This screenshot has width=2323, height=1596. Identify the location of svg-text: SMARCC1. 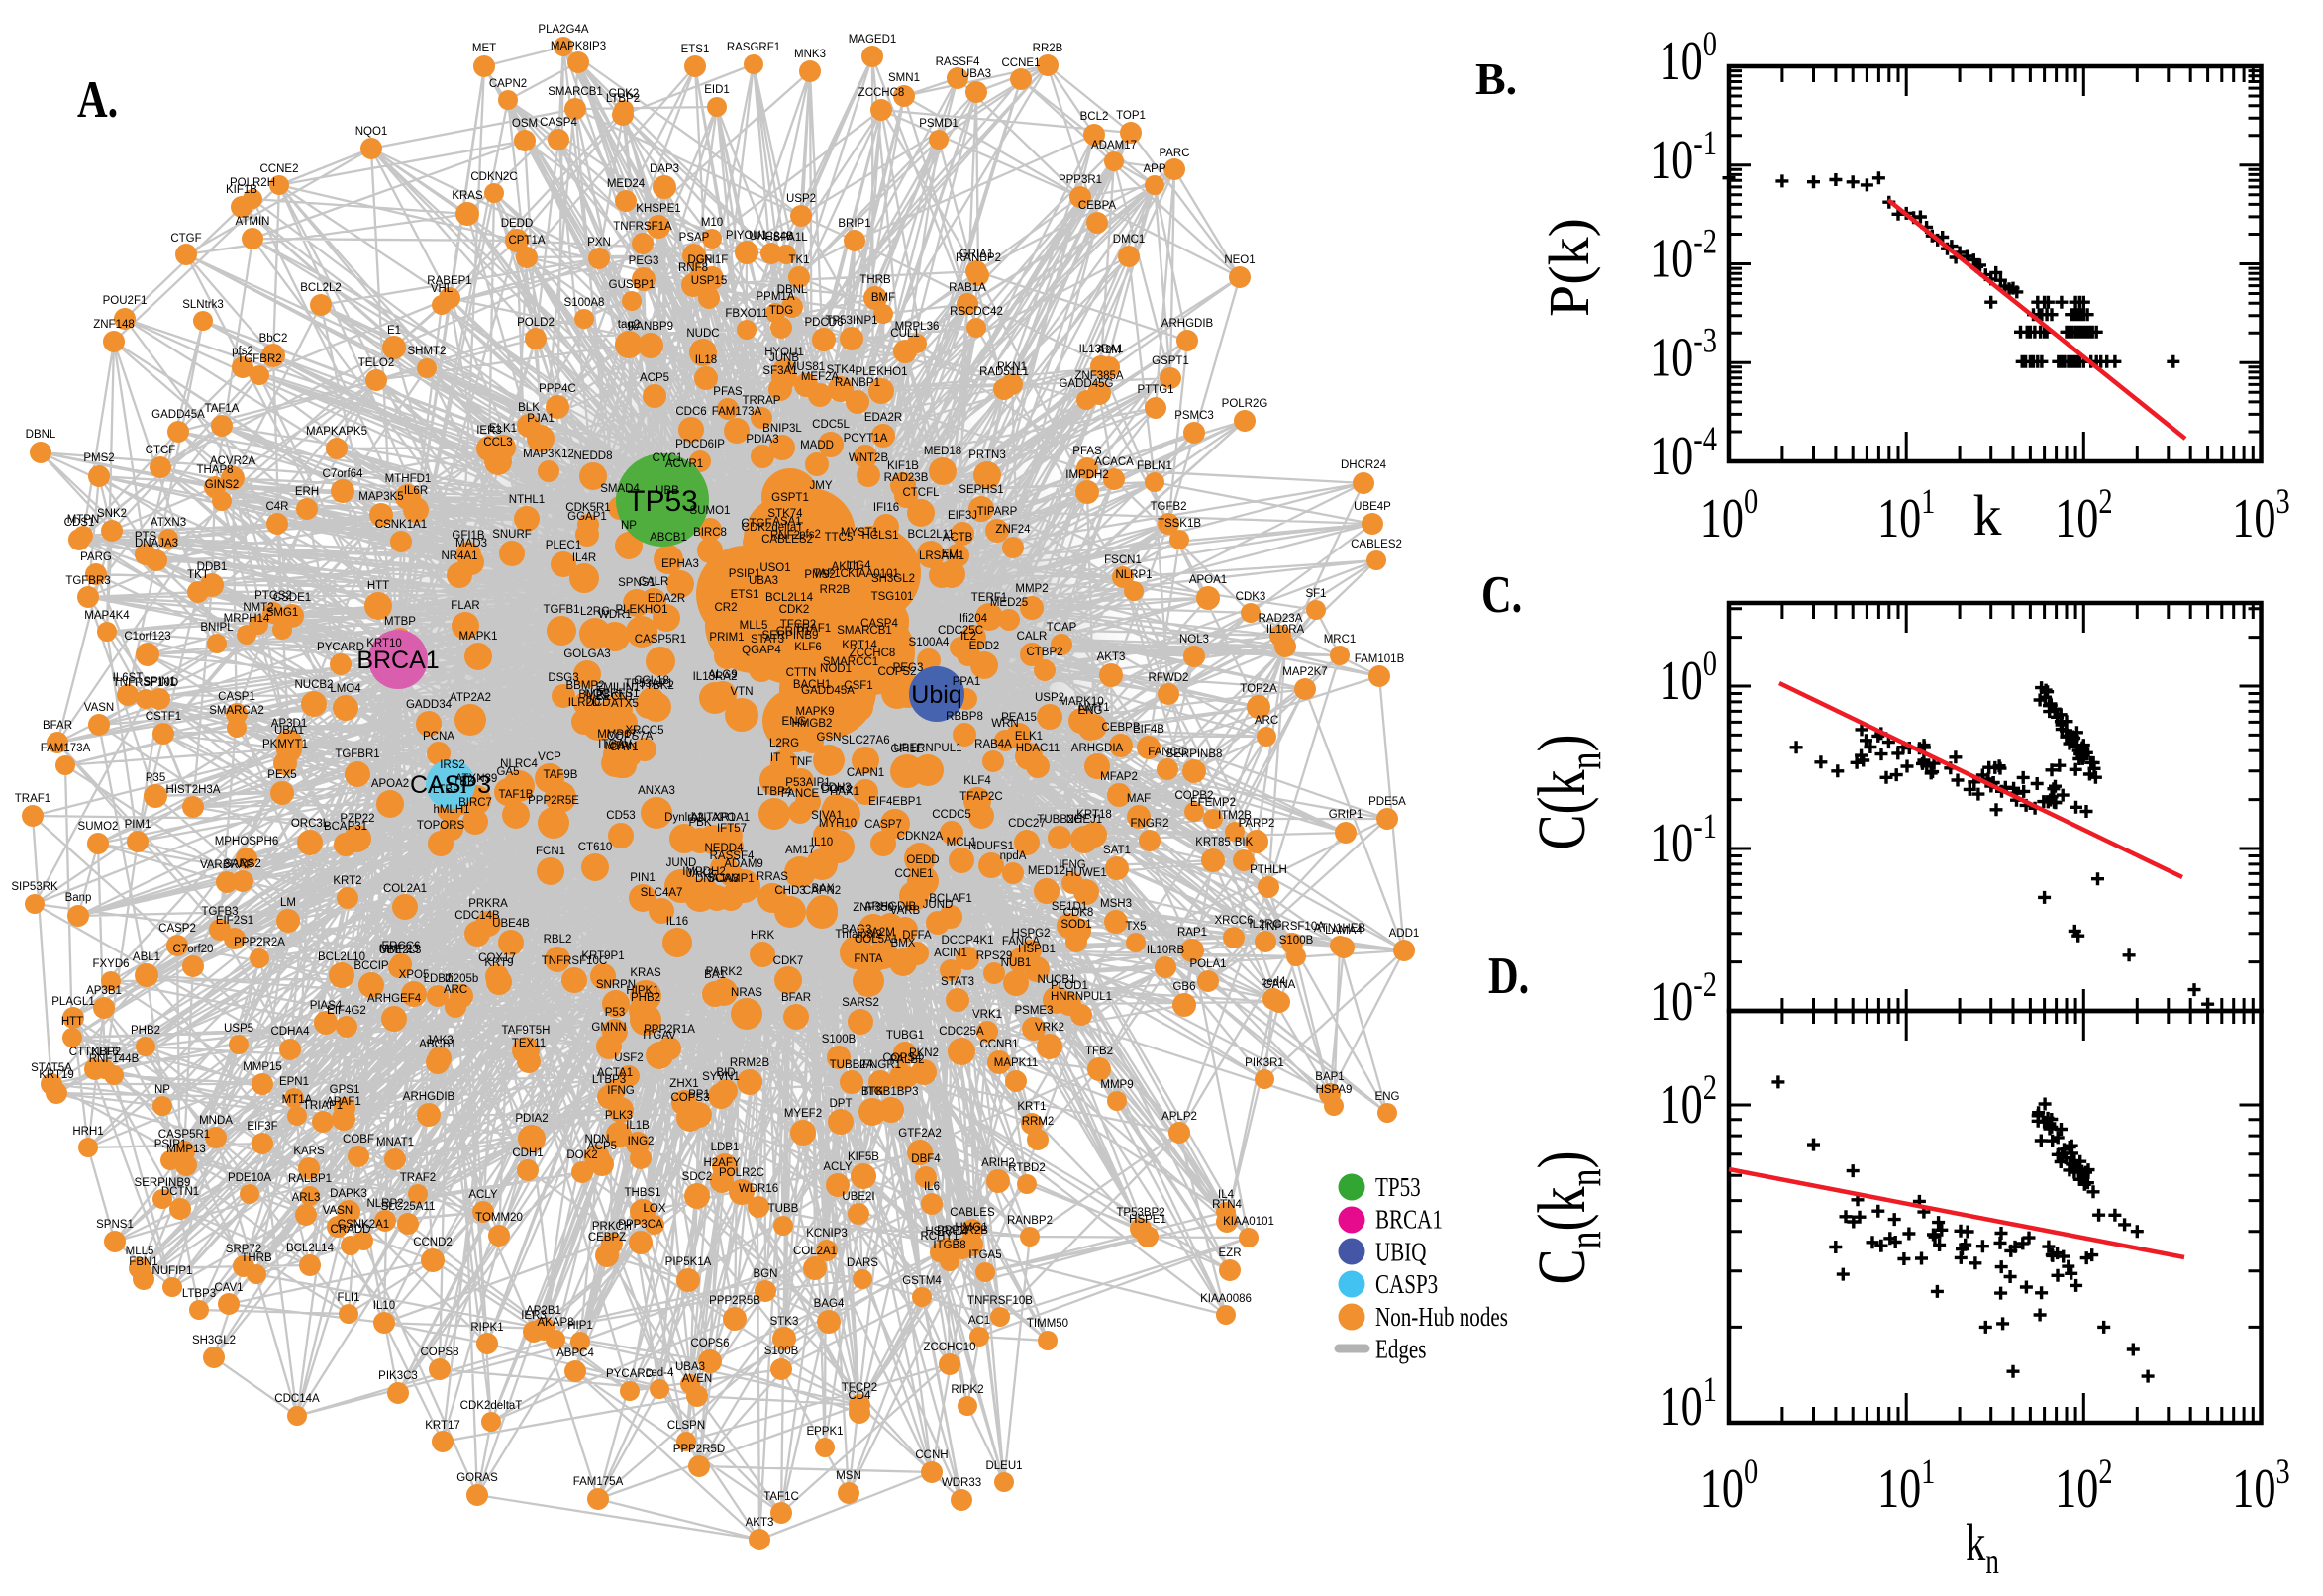
(850, 662).